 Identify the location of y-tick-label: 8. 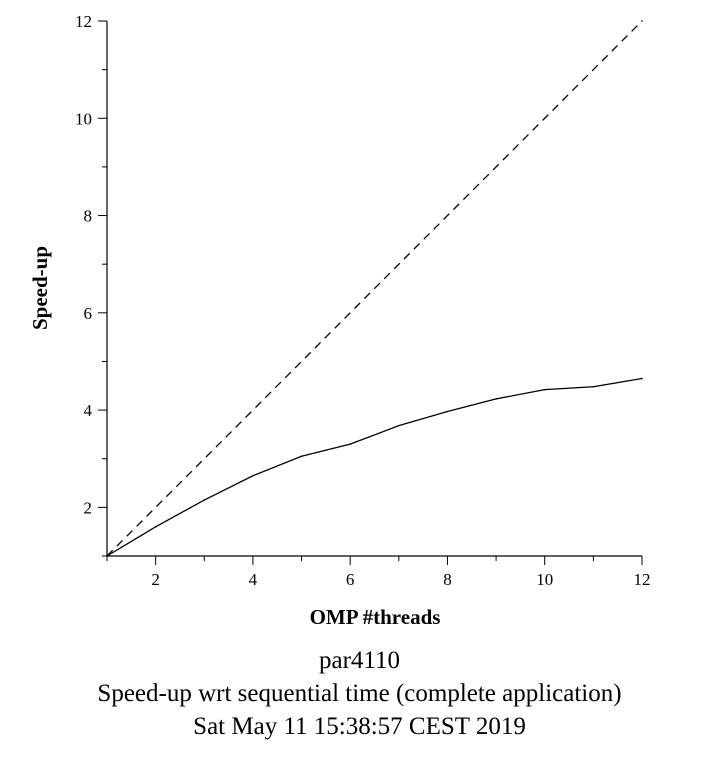
(88, 216).